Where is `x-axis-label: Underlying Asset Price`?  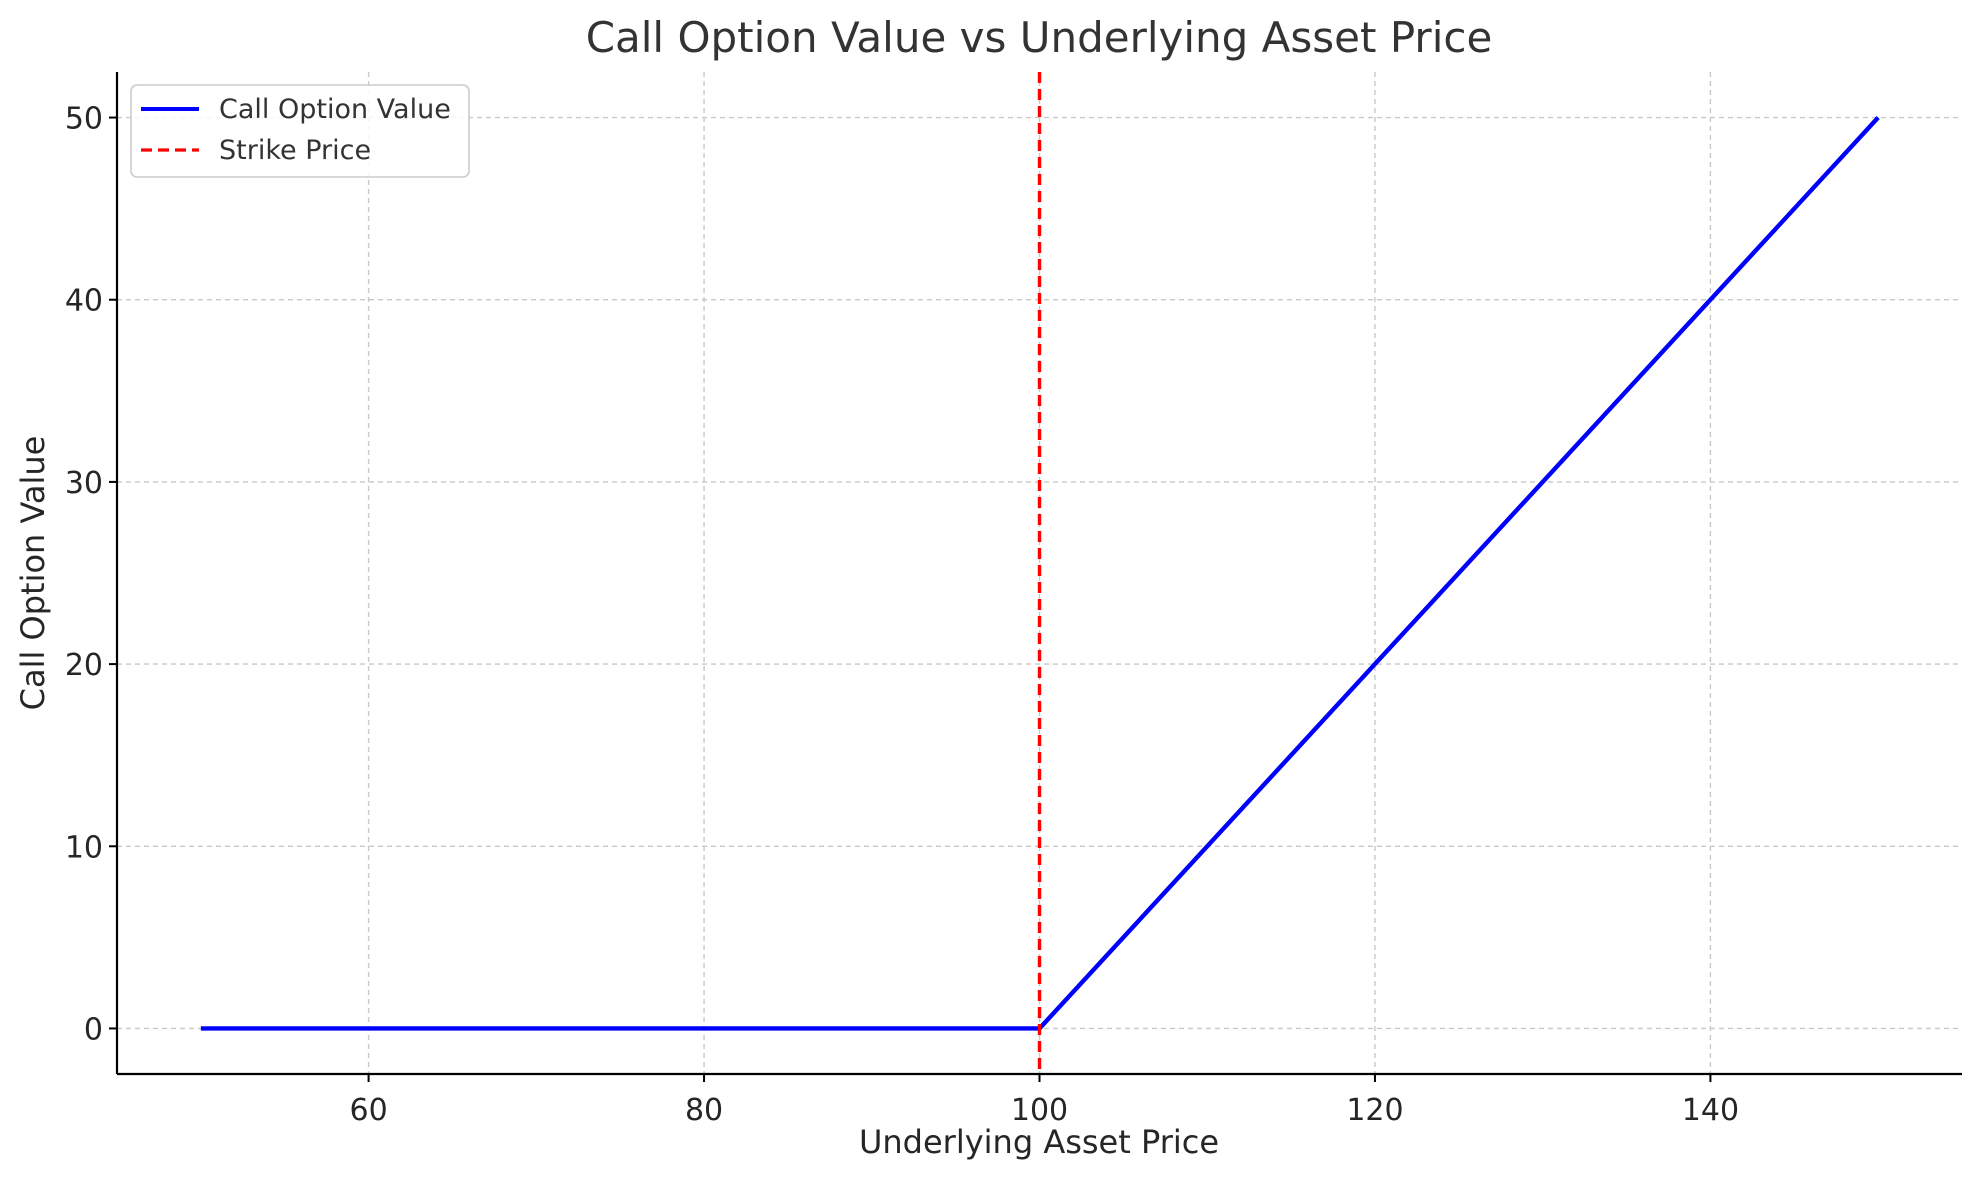 x-axis-label: Underlying Asset Price is located at coordinates (1039, 1142).